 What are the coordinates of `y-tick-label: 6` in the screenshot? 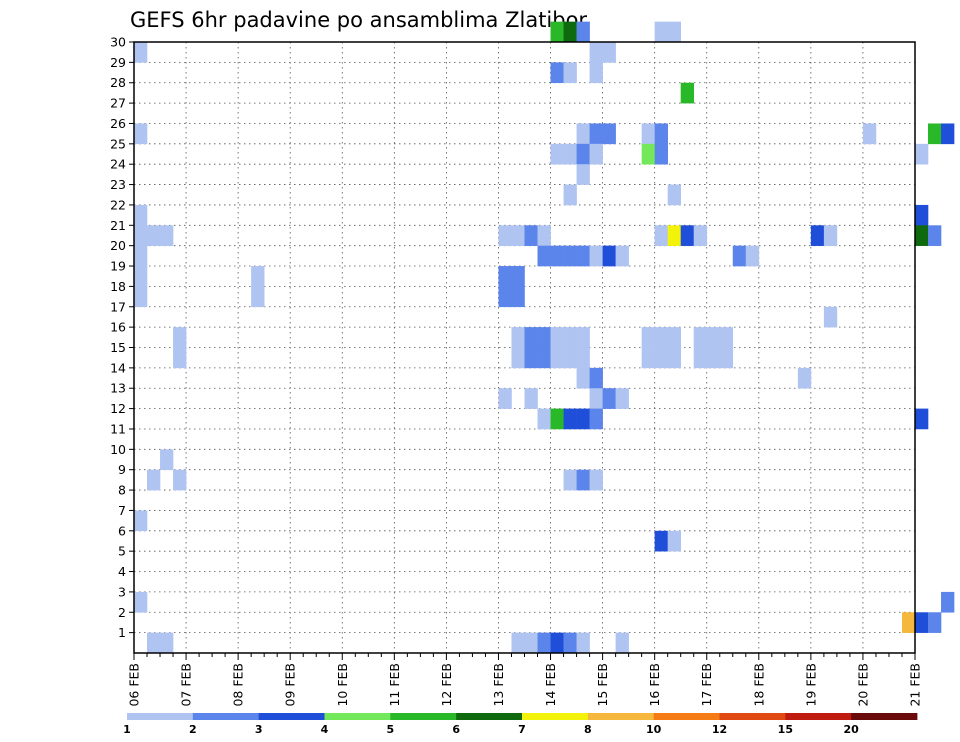 It's located at (122, 530).